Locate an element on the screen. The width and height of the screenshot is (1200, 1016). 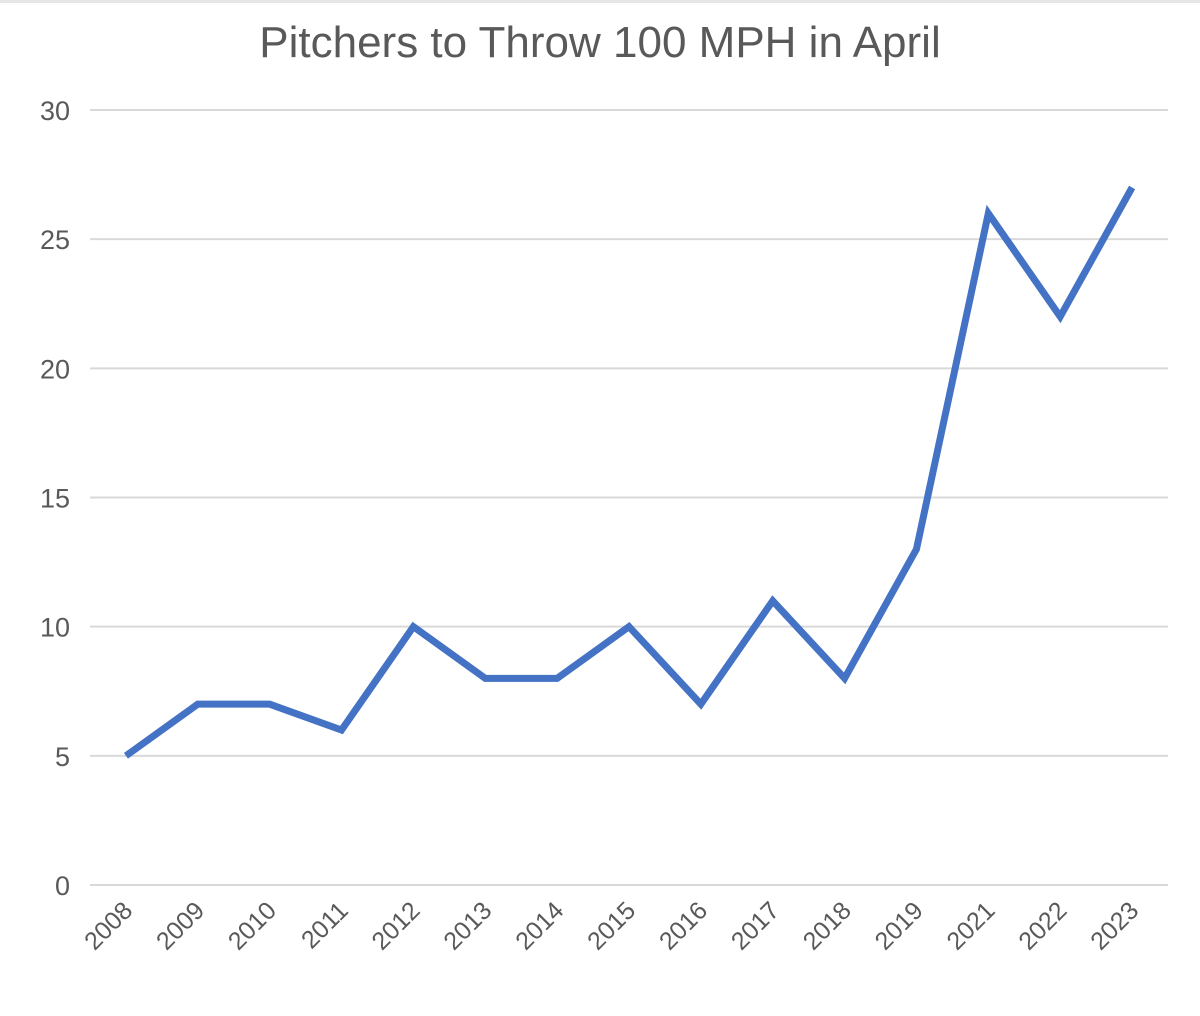
chart-title: Pitchers to Throw 100 MPH in April is located at coordinates (599, 42).